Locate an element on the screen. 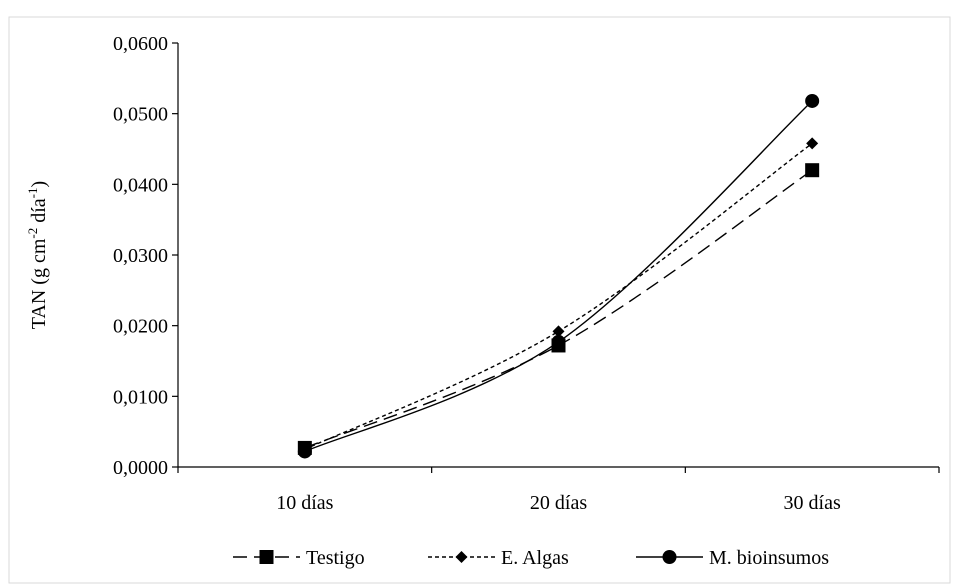 This screenshot has width=954, height=584. legend-m-bioinsumos: M. bioinsumos is located at coordinates (732, 558).